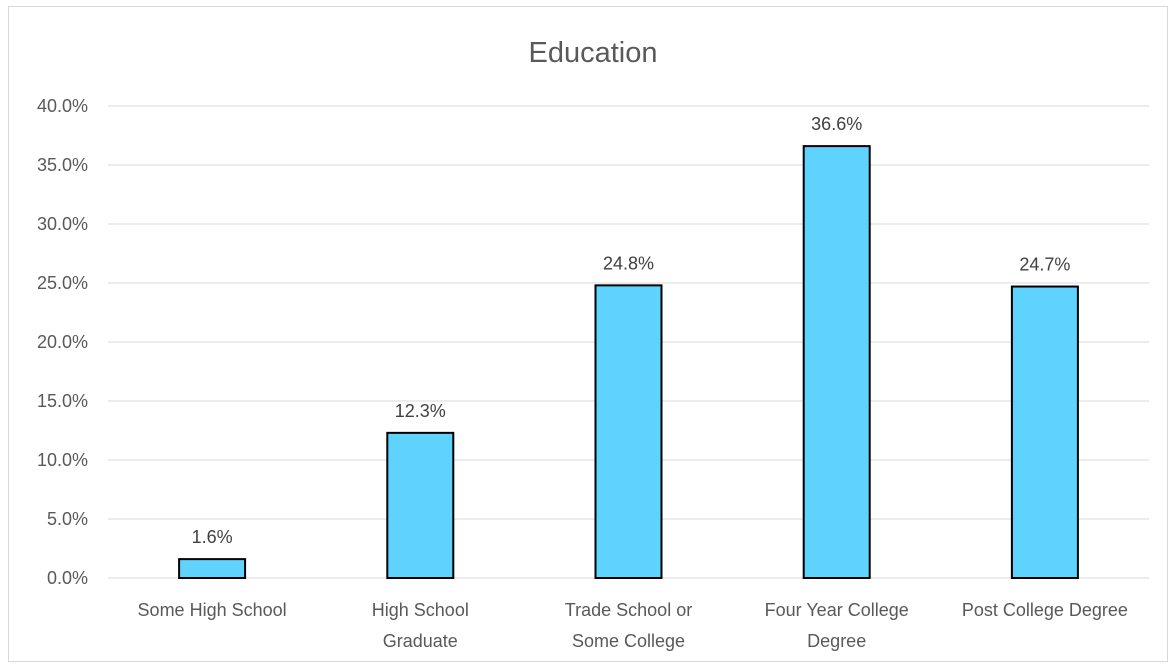 The width and height of the screenshot is (1171, 664). What do you see at coordinates (62, 460) in the screenshot?
I see `y-tick-label: 10.0%` at bounding box center [62, 460].